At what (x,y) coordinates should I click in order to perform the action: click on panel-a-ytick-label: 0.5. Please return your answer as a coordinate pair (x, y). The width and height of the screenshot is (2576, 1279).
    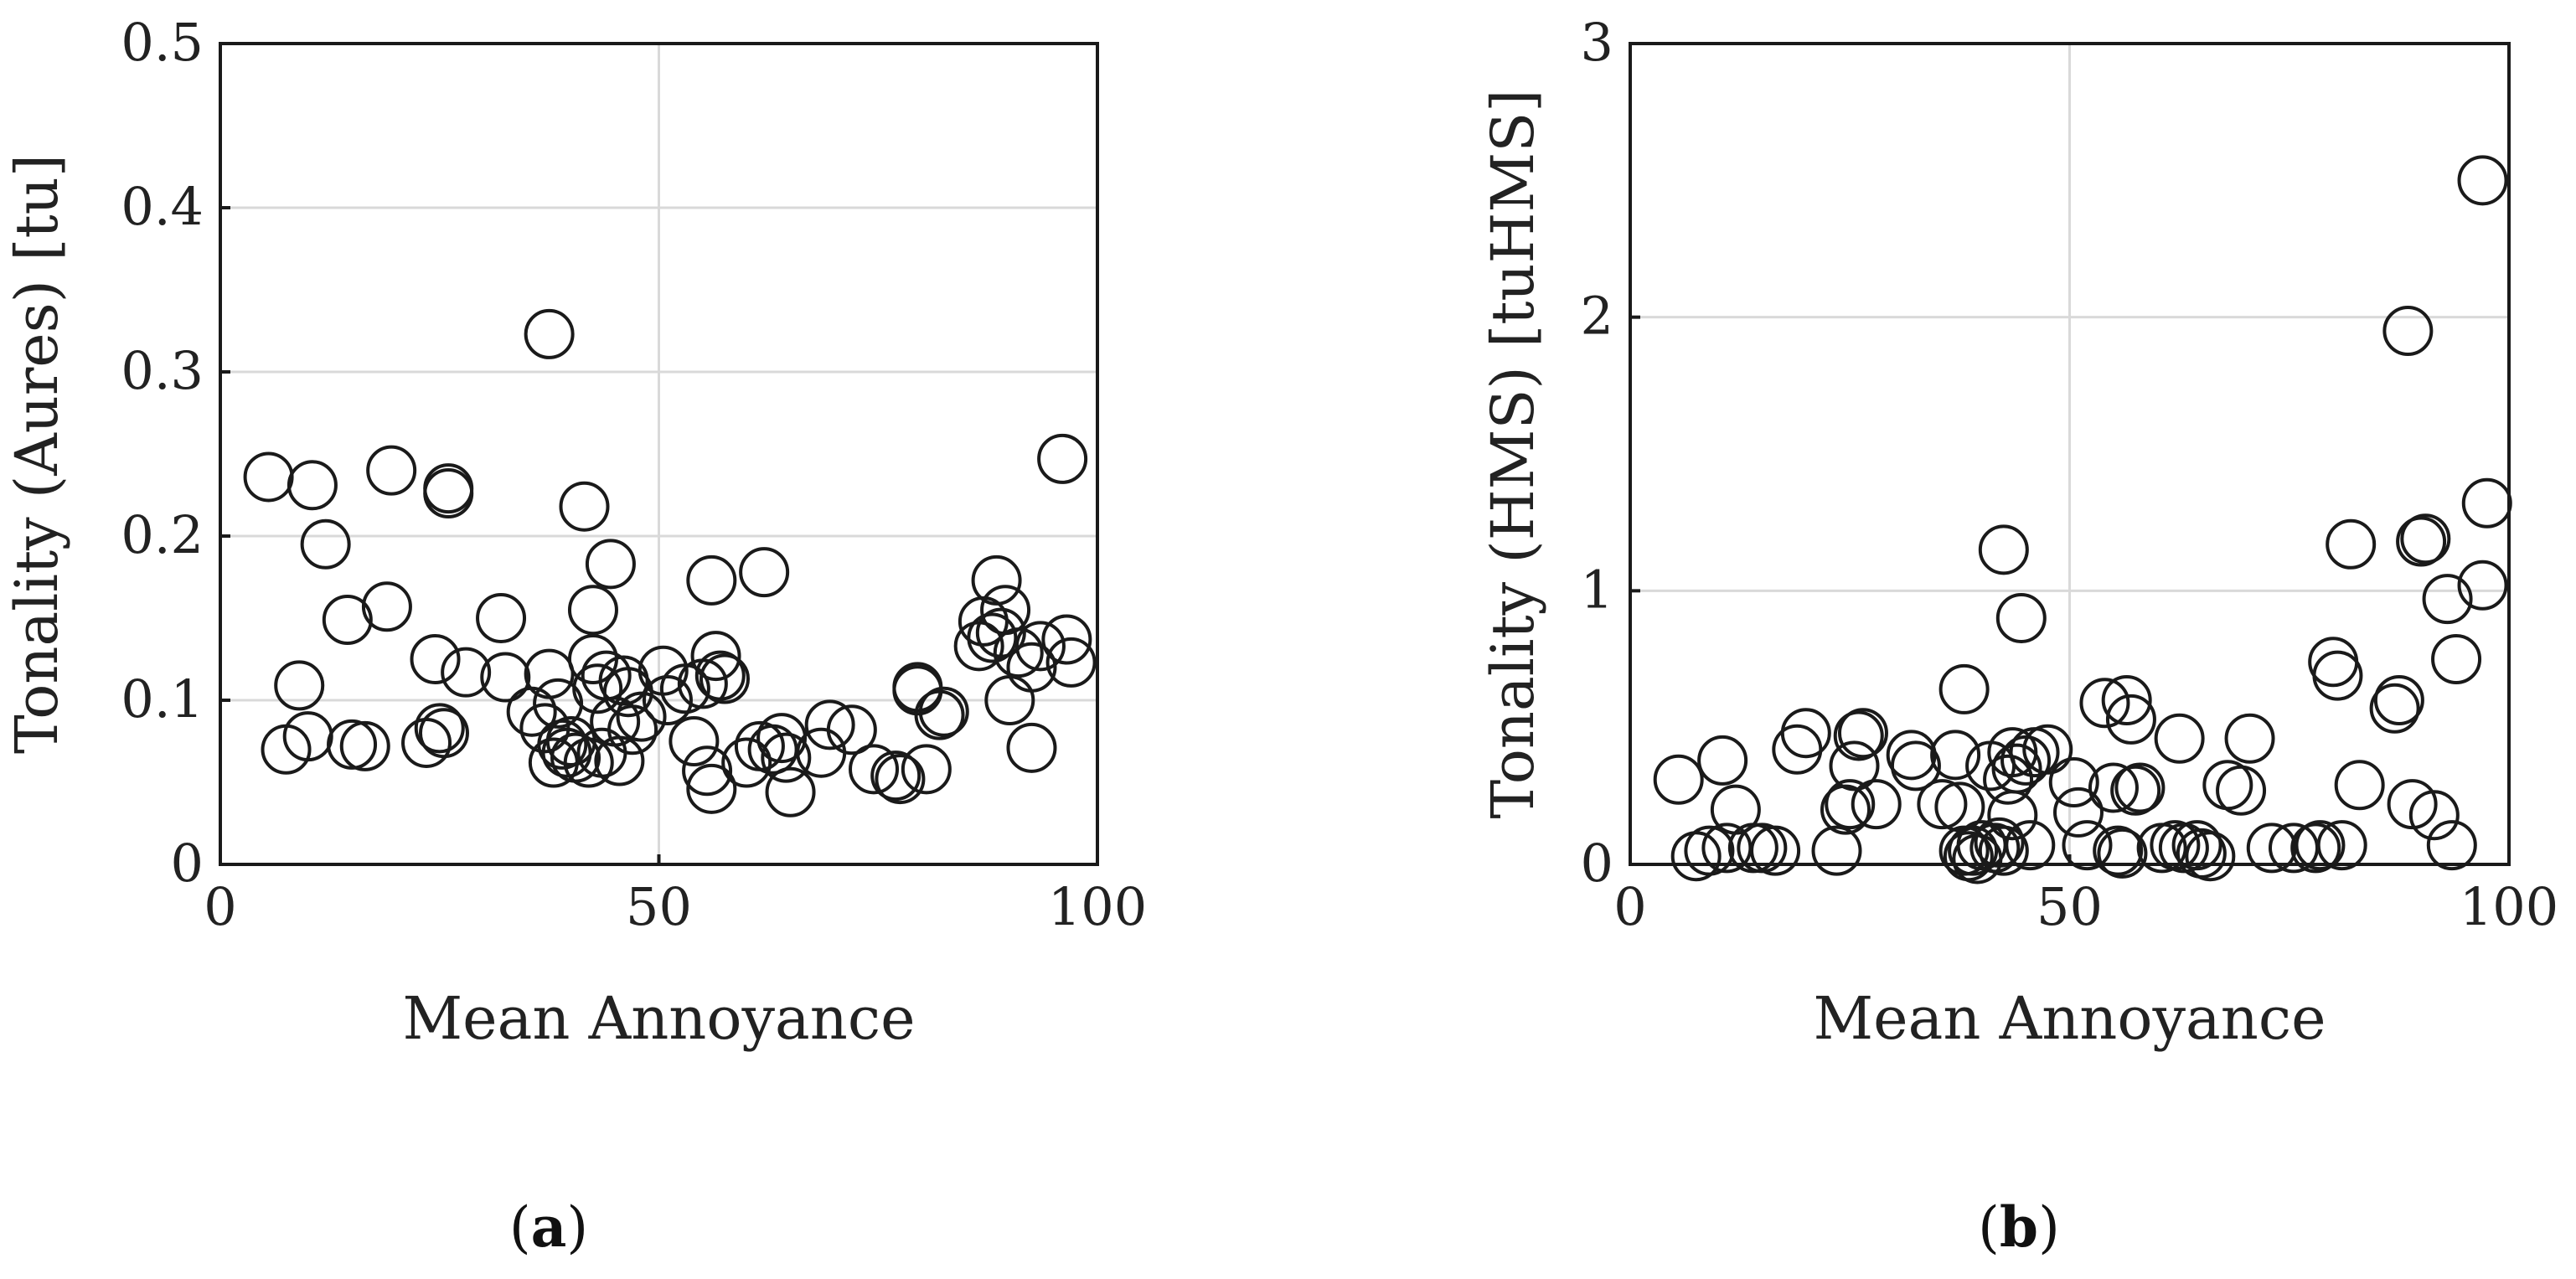
    Looking at the image, I should click on (162, 42).